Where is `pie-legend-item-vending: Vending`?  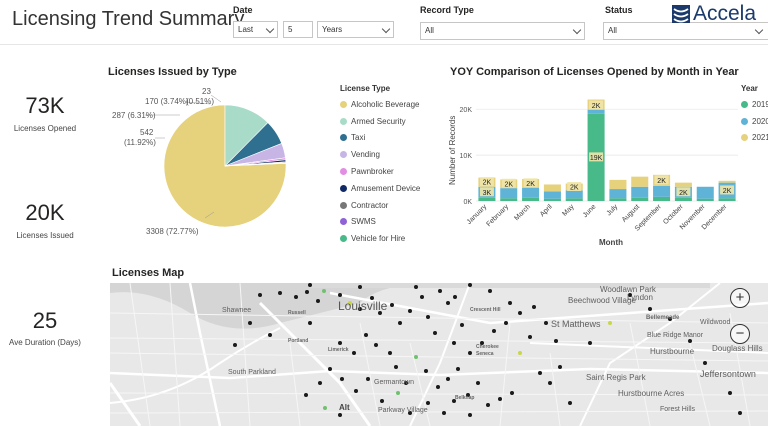 pie-legend-item-vending: Vending is located at coordinates (380, 154).